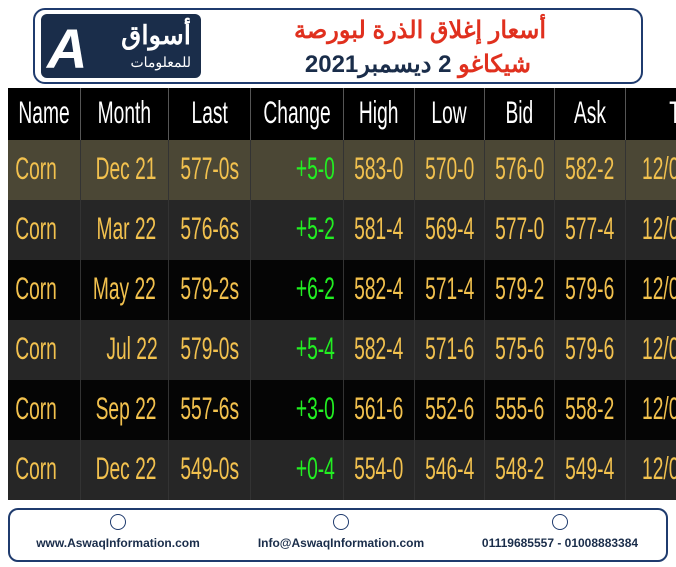  What do you see at coordinates (520, 470) in the screenshot?
I see `table-cell: 548-2` at bounding box center [520, 470].